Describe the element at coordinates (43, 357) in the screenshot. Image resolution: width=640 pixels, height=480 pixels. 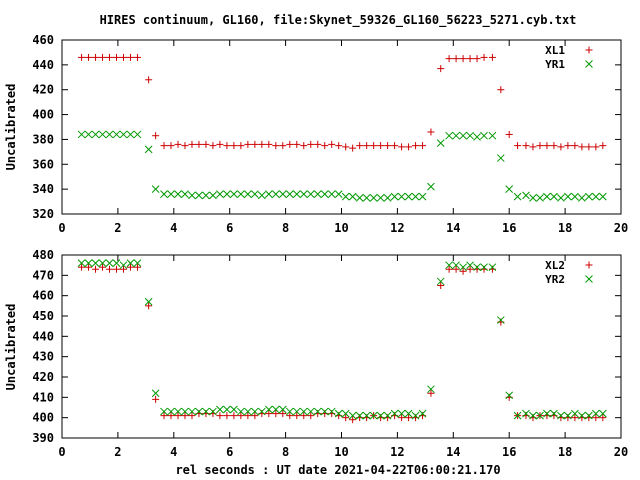
I see `y-tick-label: 430` at that location.